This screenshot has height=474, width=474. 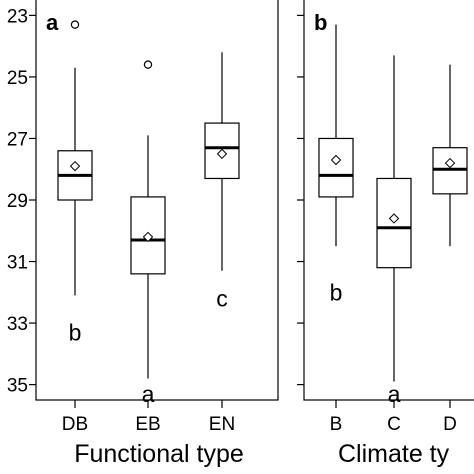 I want to click on box-EB, so click(x=148, y=235).